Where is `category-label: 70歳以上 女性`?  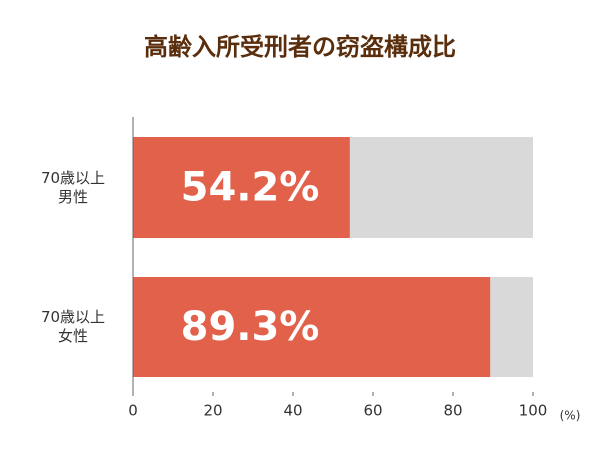
category-label: 70歳以上 女性 is located at coordinates (73, 326).